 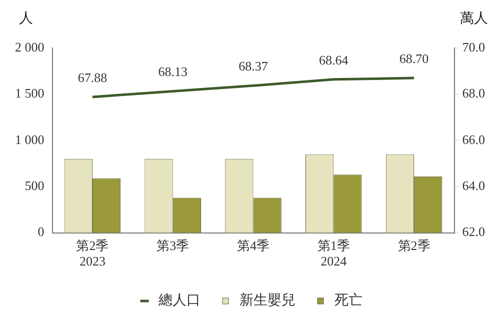 I want to click on y-tick-label: 0, so click(x=41, y=232).